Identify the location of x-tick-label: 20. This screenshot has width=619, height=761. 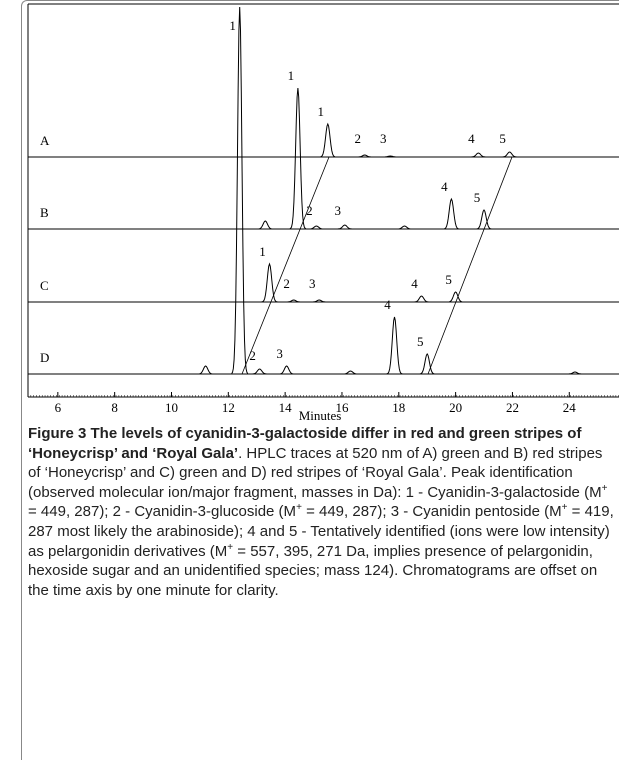
(455, 407).